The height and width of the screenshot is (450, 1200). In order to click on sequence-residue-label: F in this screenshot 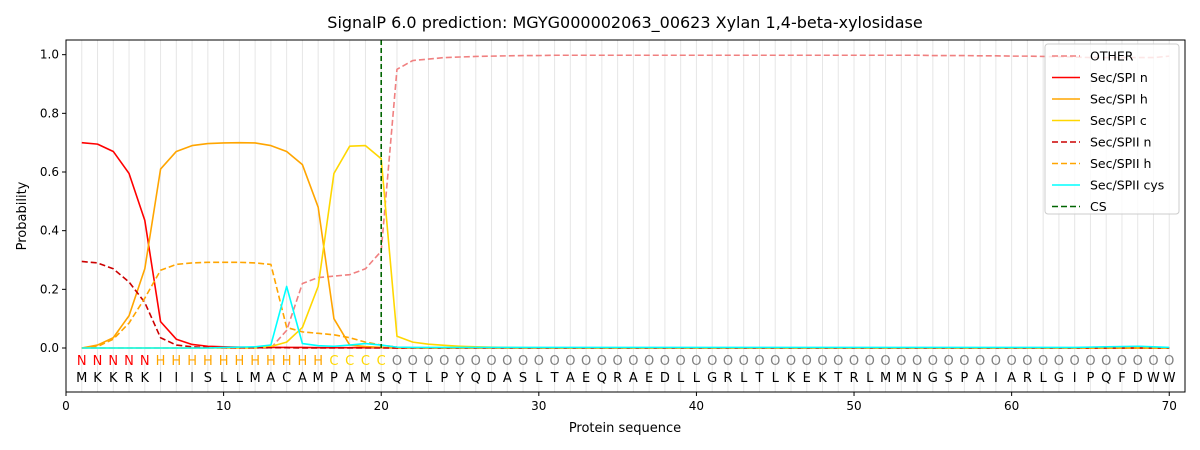, I will do `click(1121, 378)`.